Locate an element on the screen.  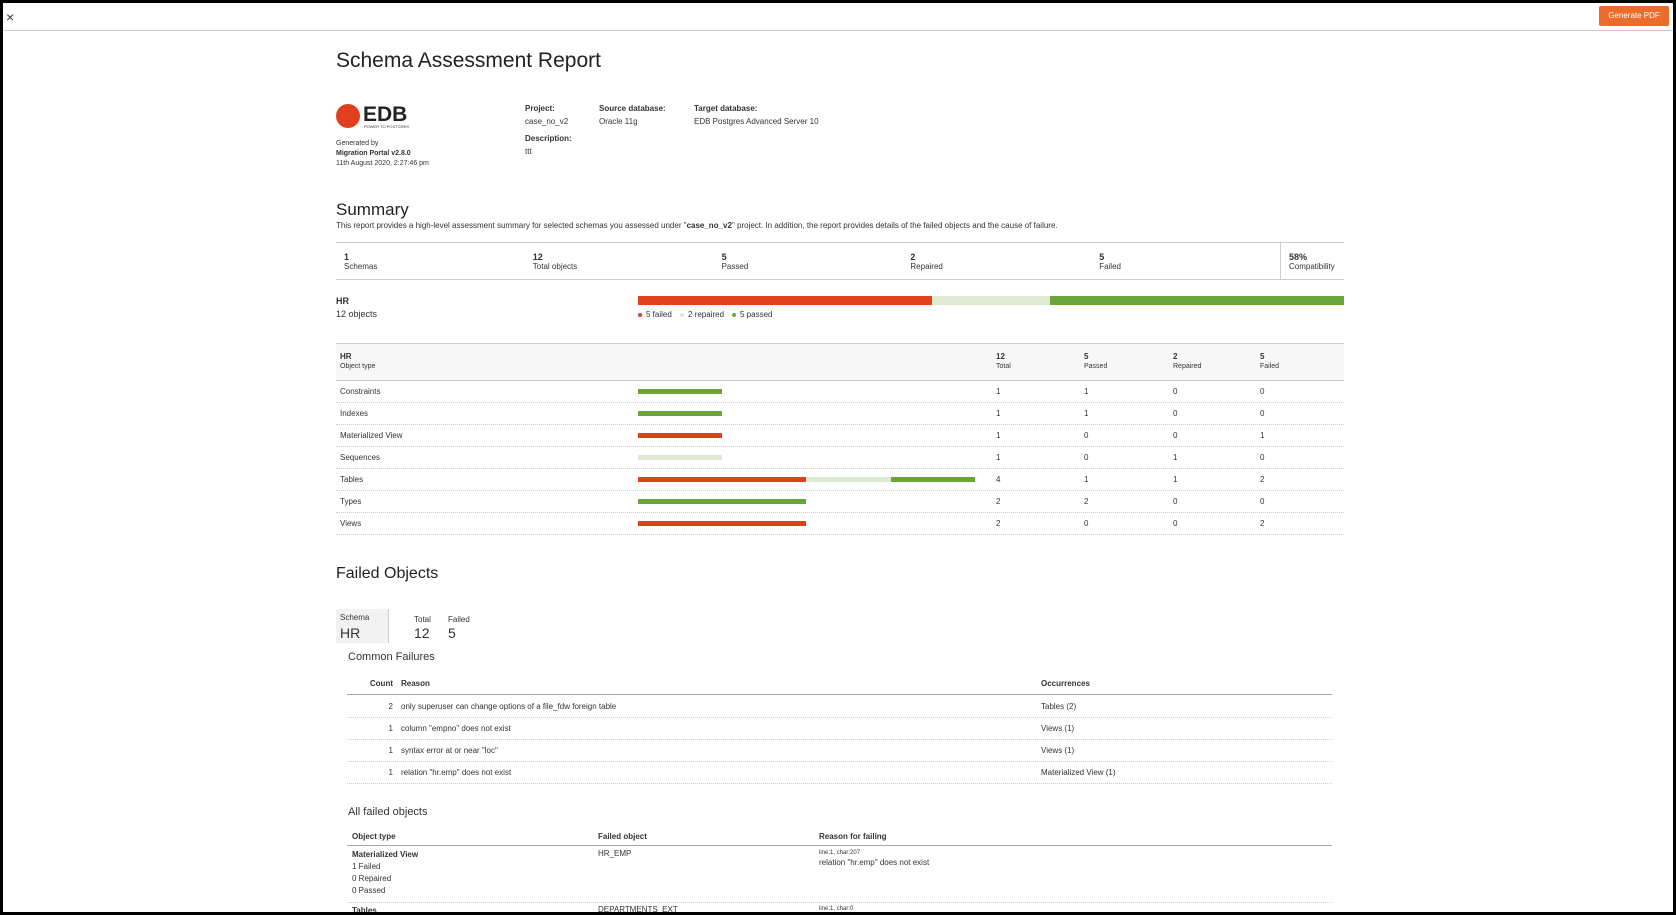
failure-position: line:1, char:207 is located at coordinates (840, 853).